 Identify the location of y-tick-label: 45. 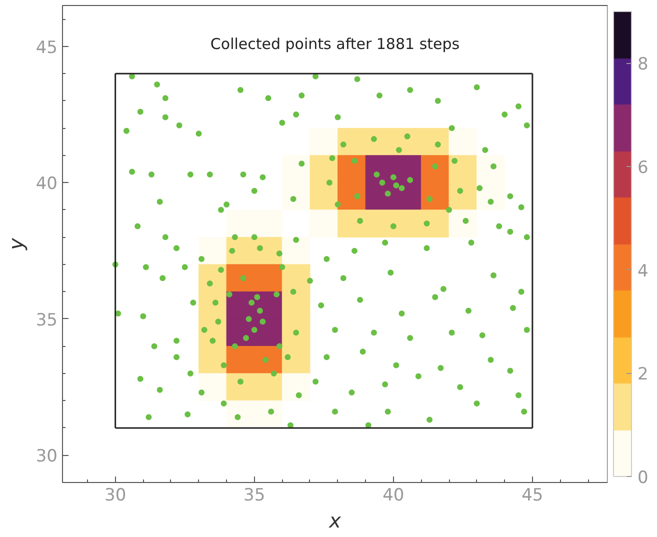
(47, 48).